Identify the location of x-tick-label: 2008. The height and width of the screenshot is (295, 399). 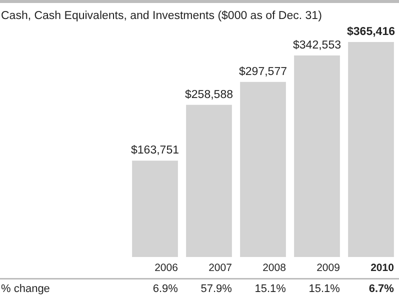
(274, 268).